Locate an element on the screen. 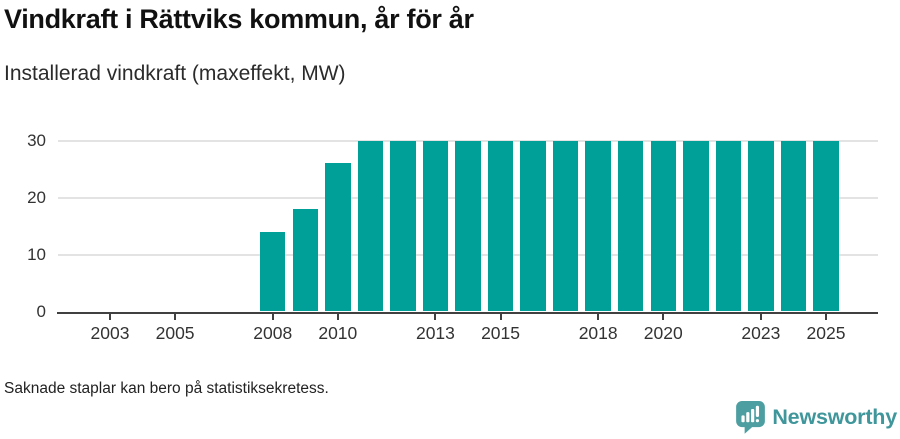 The width and height of the screenshot is (900, 439). bar-2011 is located at coordinates (370, 226).